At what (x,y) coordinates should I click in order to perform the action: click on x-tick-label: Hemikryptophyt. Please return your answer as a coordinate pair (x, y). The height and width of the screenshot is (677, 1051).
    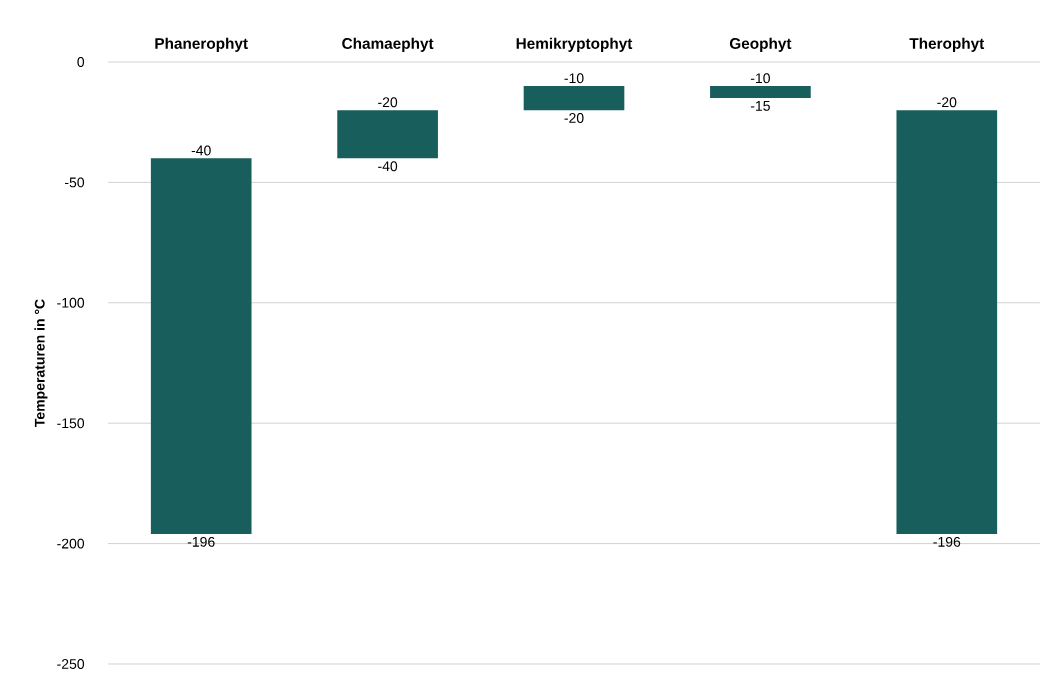
    Looking at the image, I should click on (574, 44).